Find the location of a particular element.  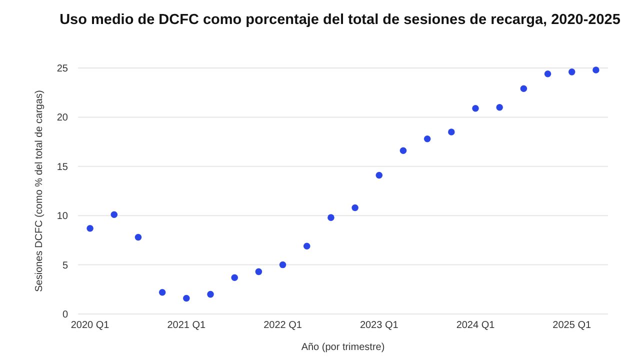

y-tick-label: 20 is located at coordinates (62, 118).